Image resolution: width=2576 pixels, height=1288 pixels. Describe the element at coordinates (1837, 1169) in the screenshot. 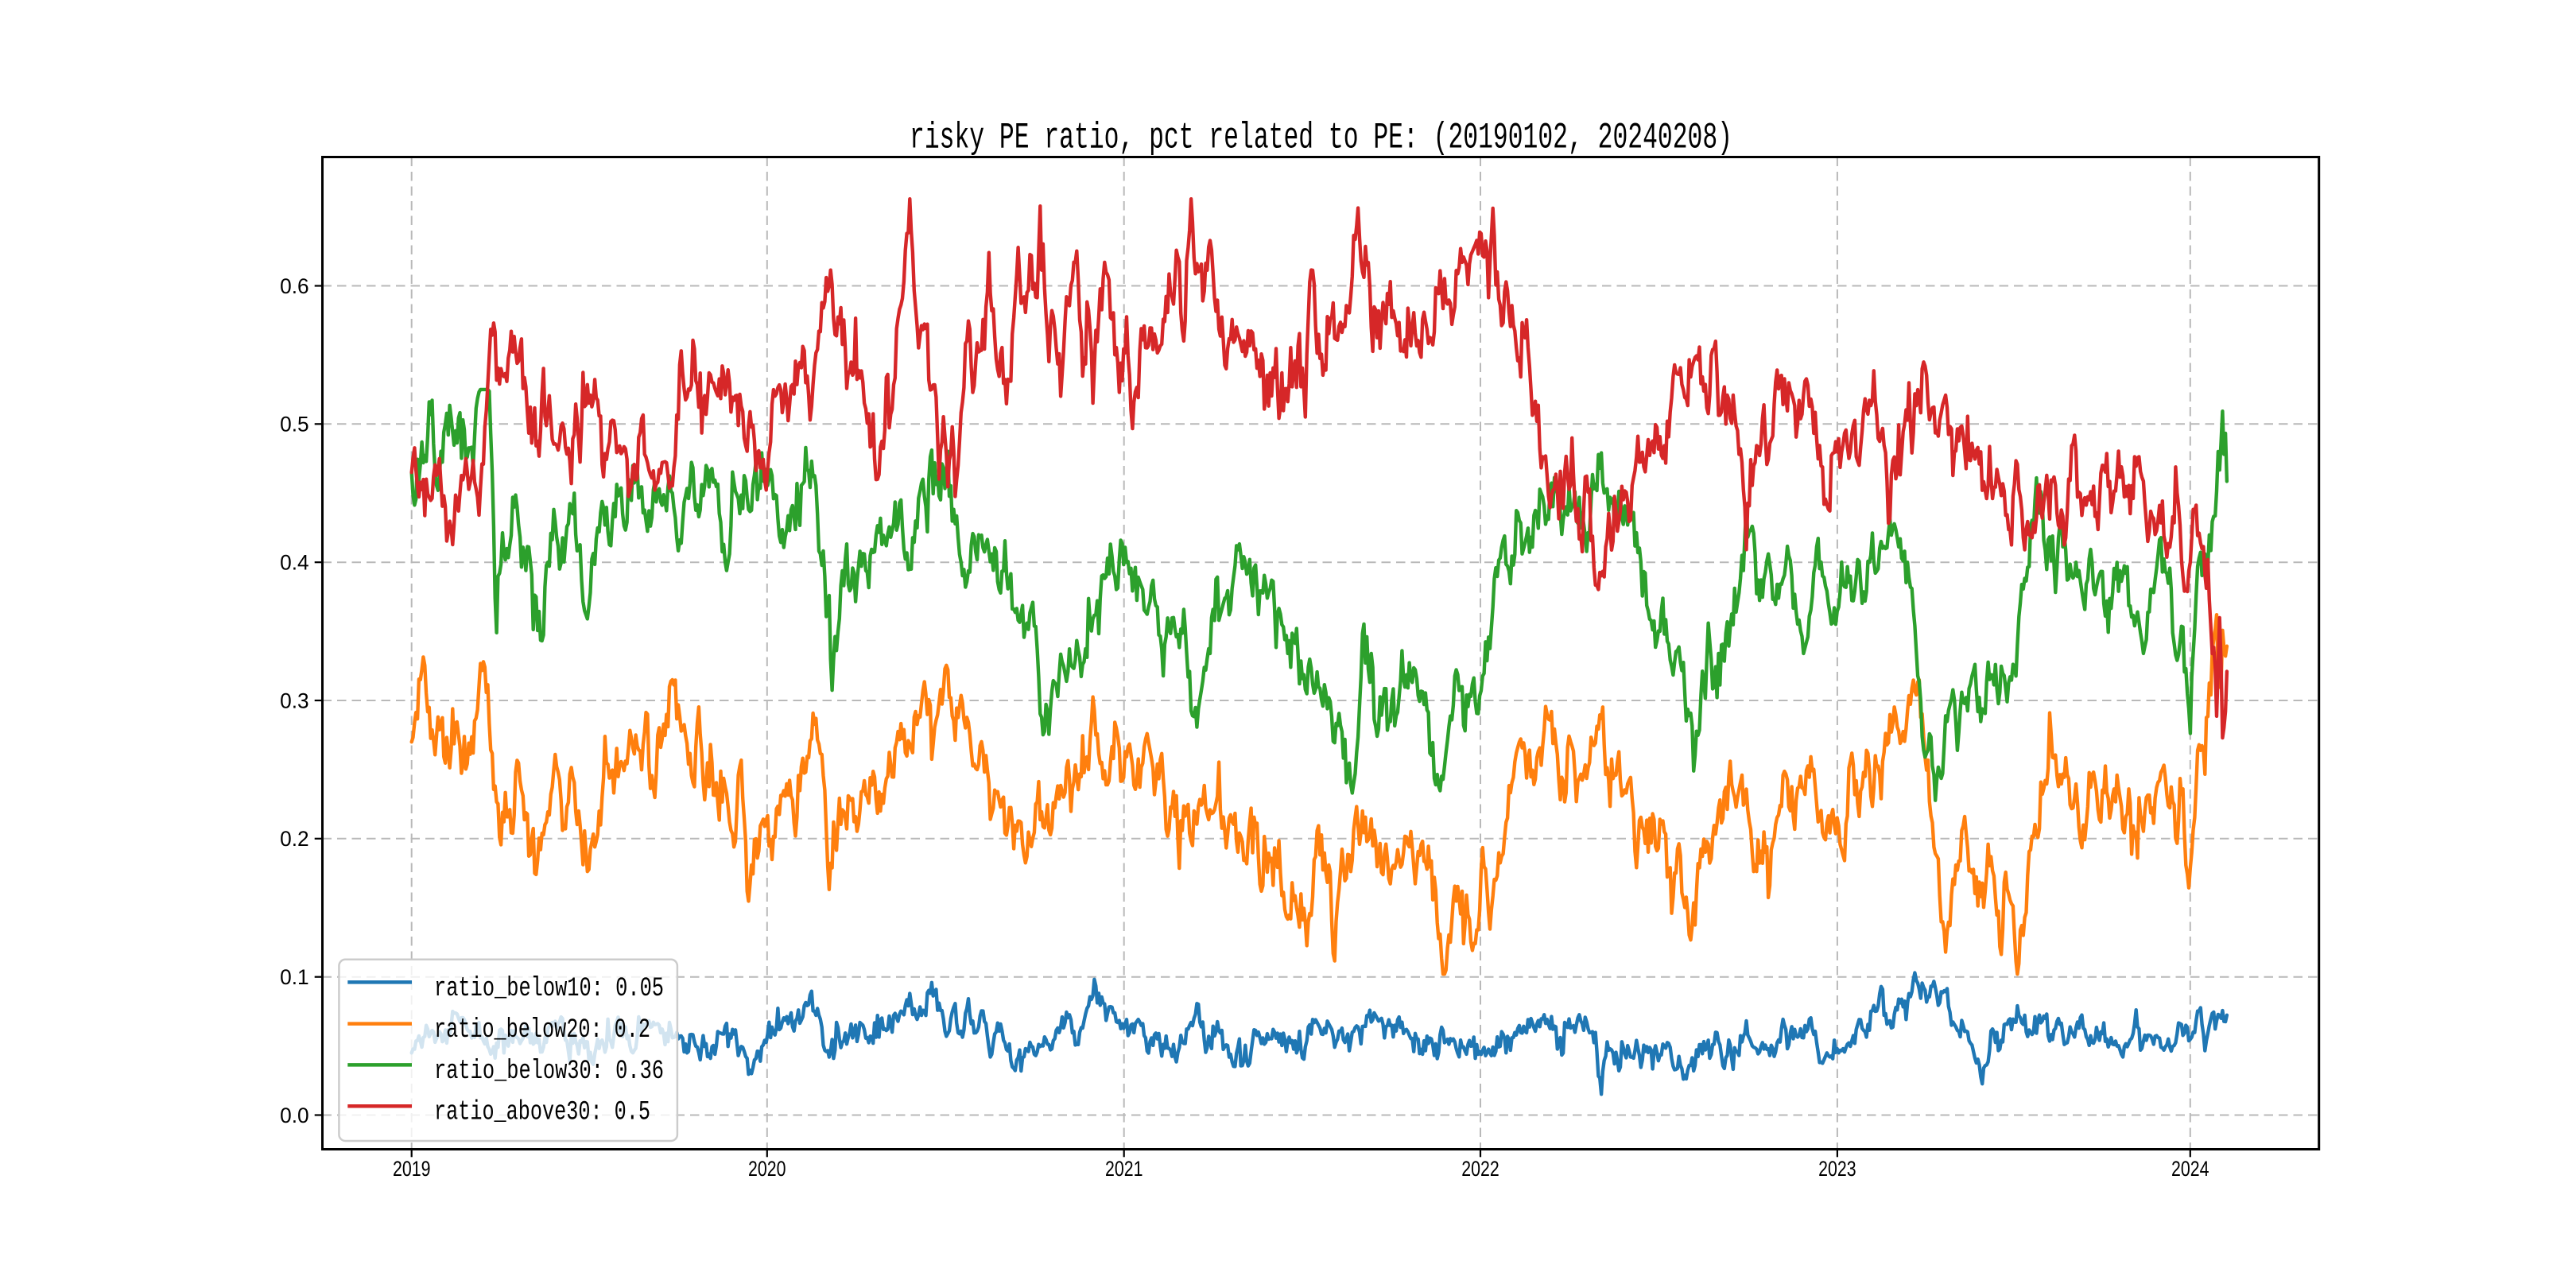

I see `svg-text: 2023` at that location.